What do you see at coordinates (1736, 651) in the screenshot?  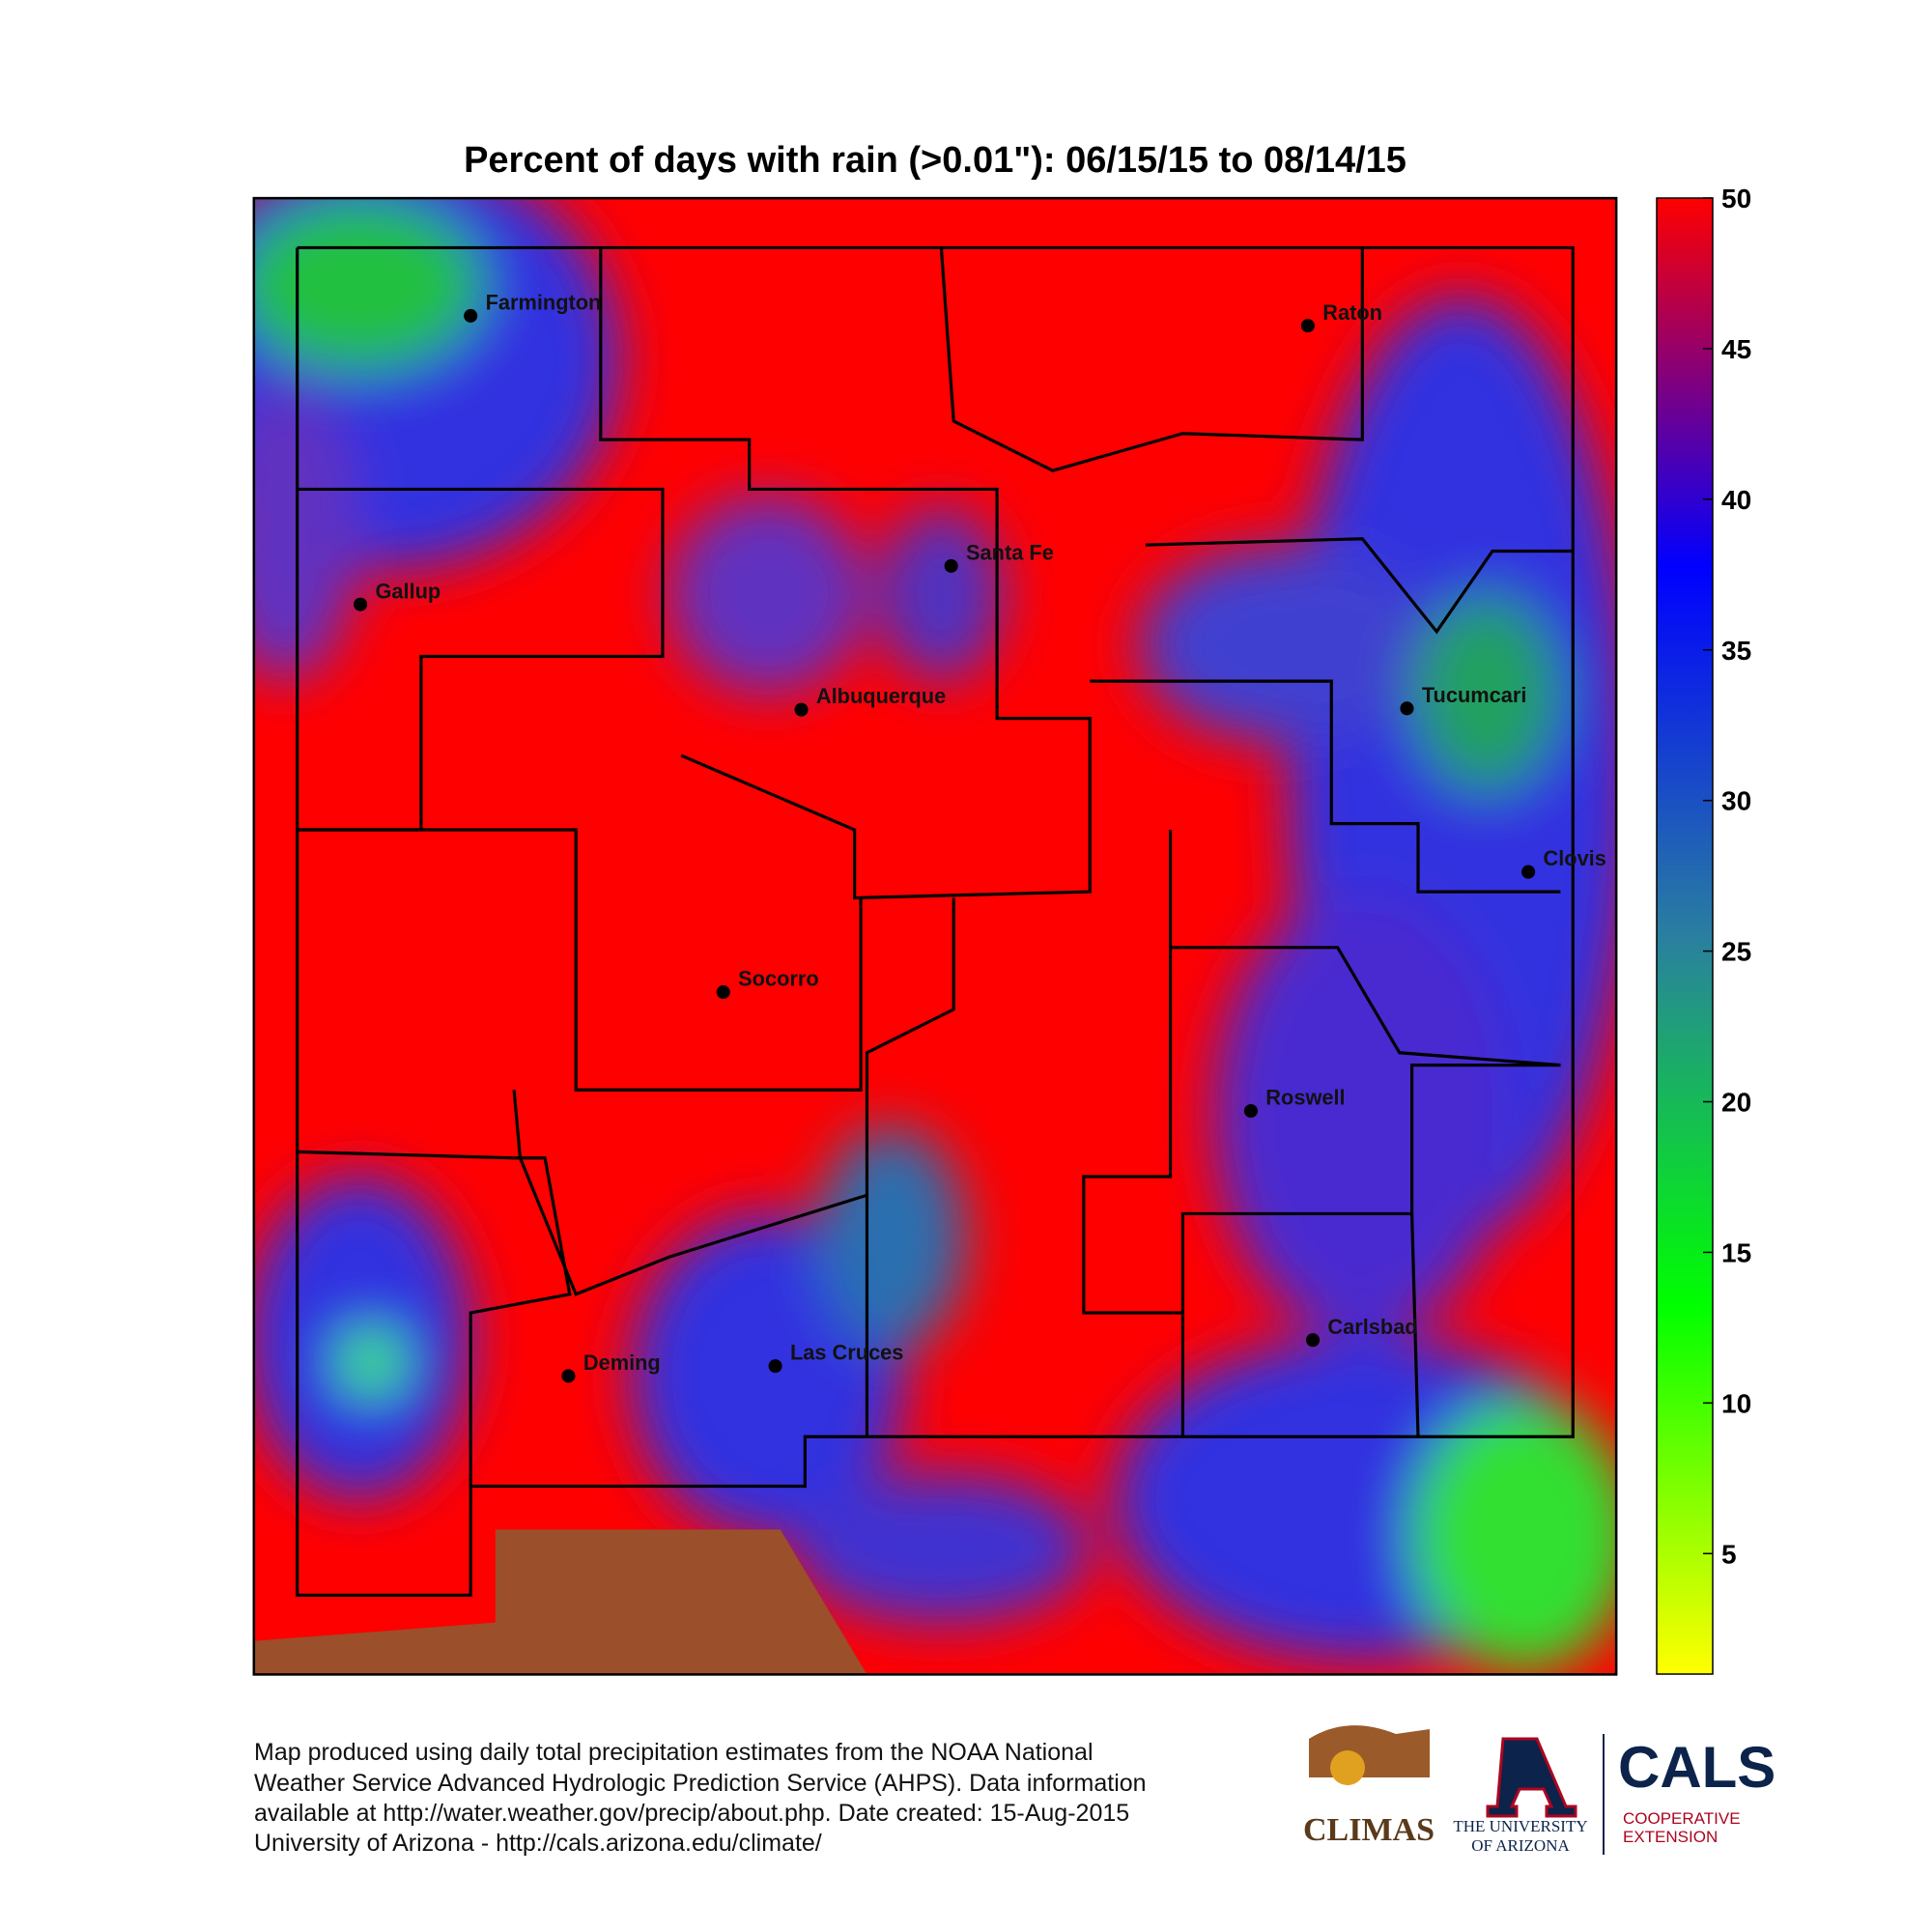 I see `colorbar-tick-label: 35` at bounding box center [1736, 651].